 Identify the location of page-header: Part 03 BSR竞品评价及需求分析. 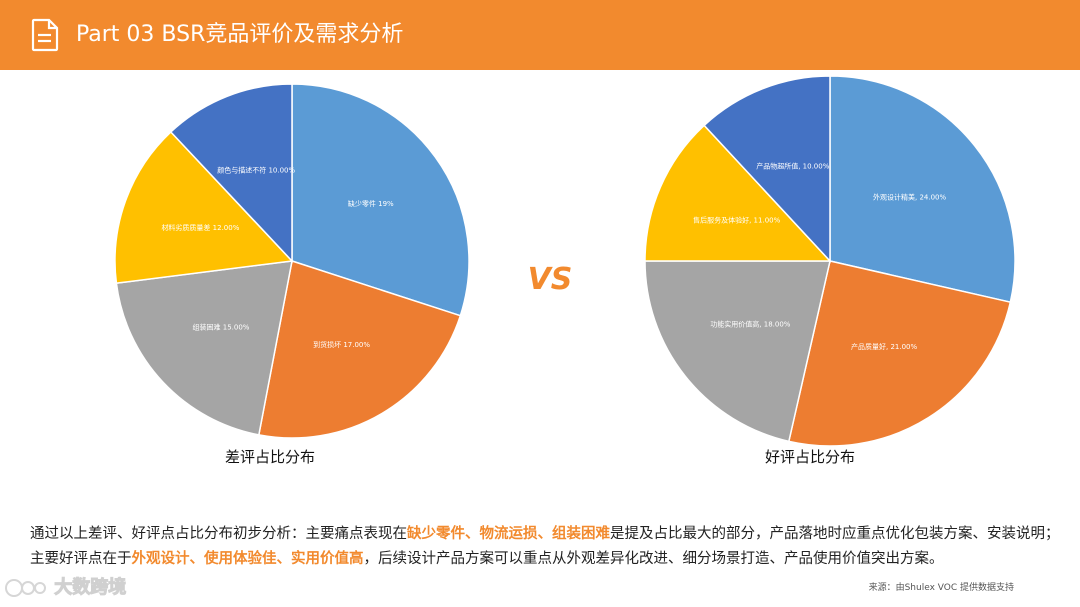
(540, 35).